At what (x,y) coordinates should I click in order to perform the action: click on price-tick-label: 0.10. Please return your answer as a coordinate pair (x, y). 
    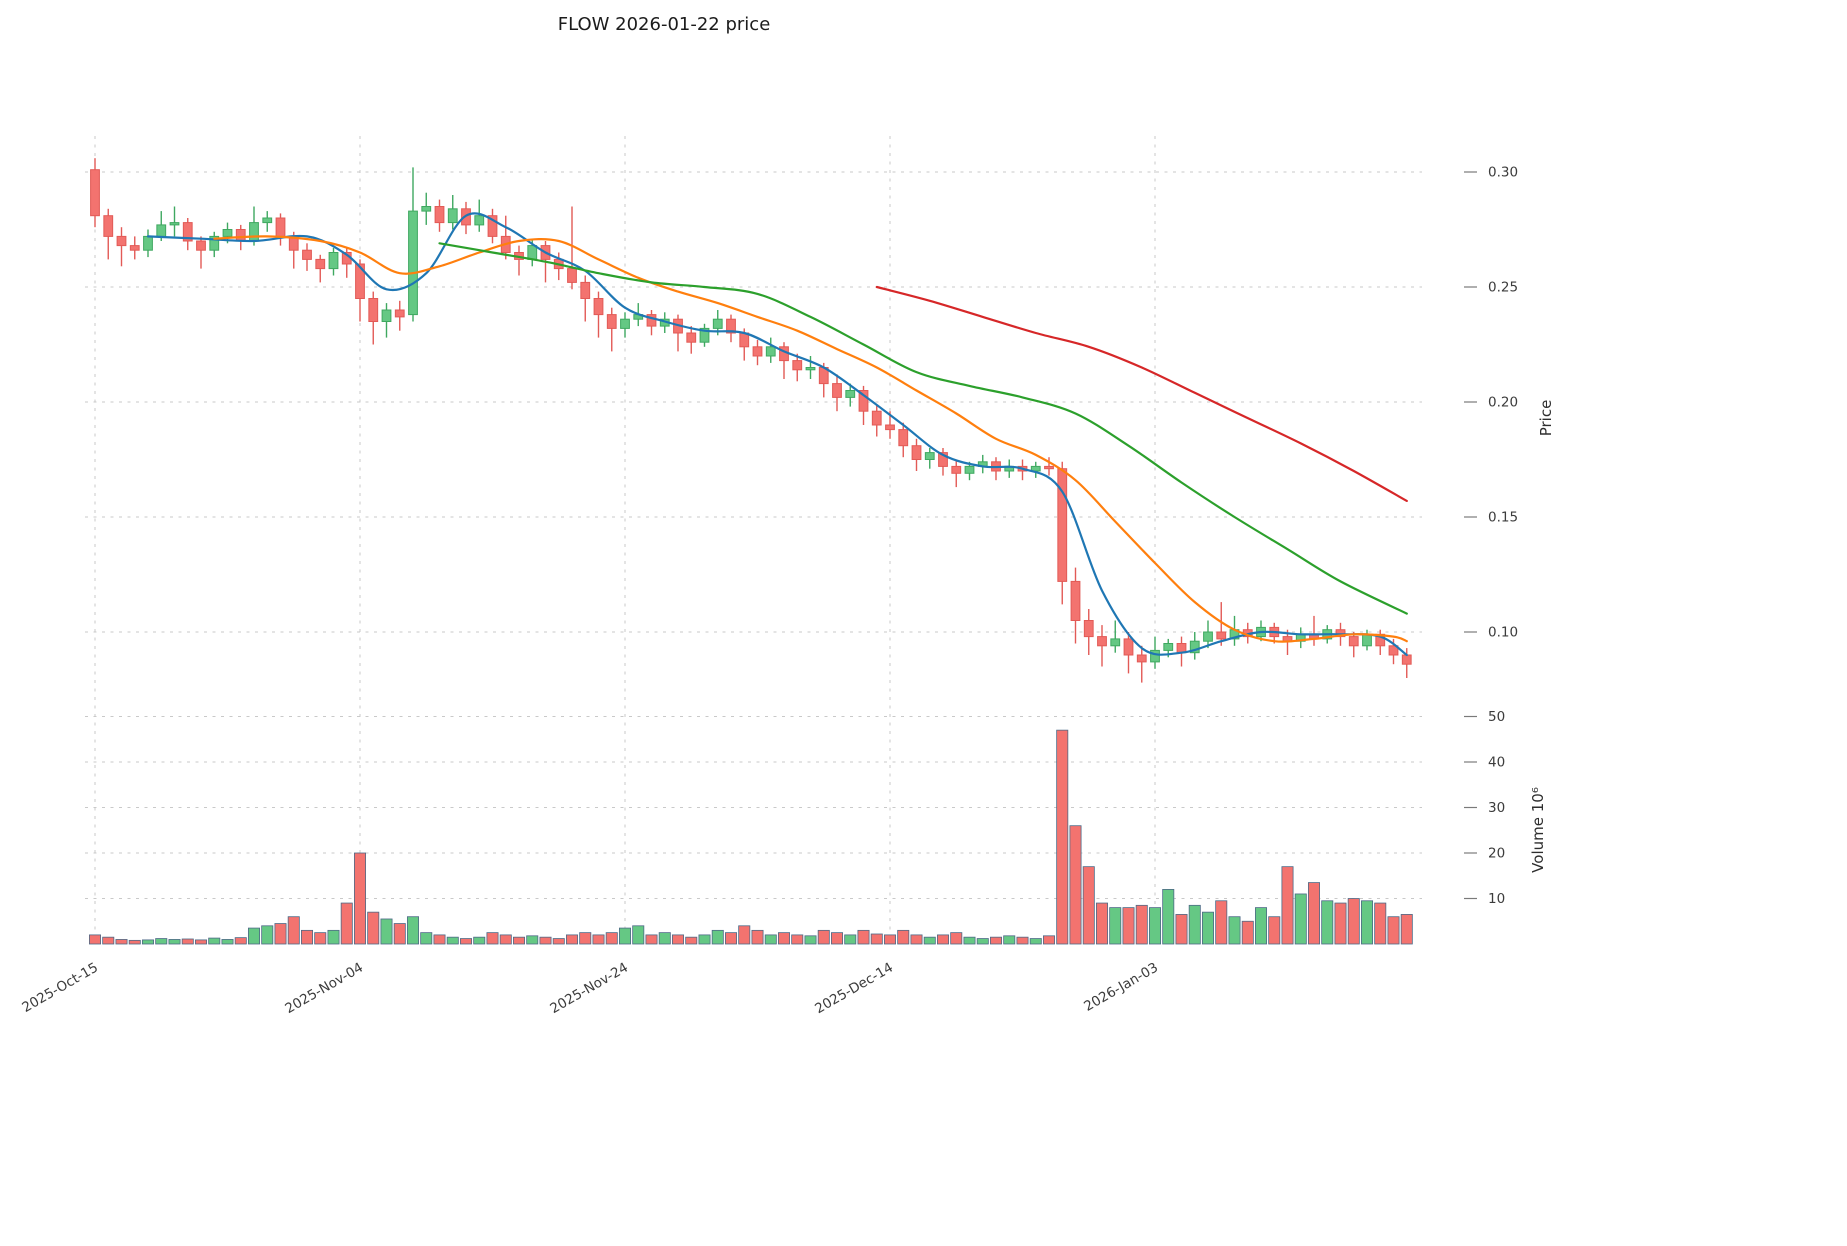
    Looking at the image, I should click on (1503, 633).